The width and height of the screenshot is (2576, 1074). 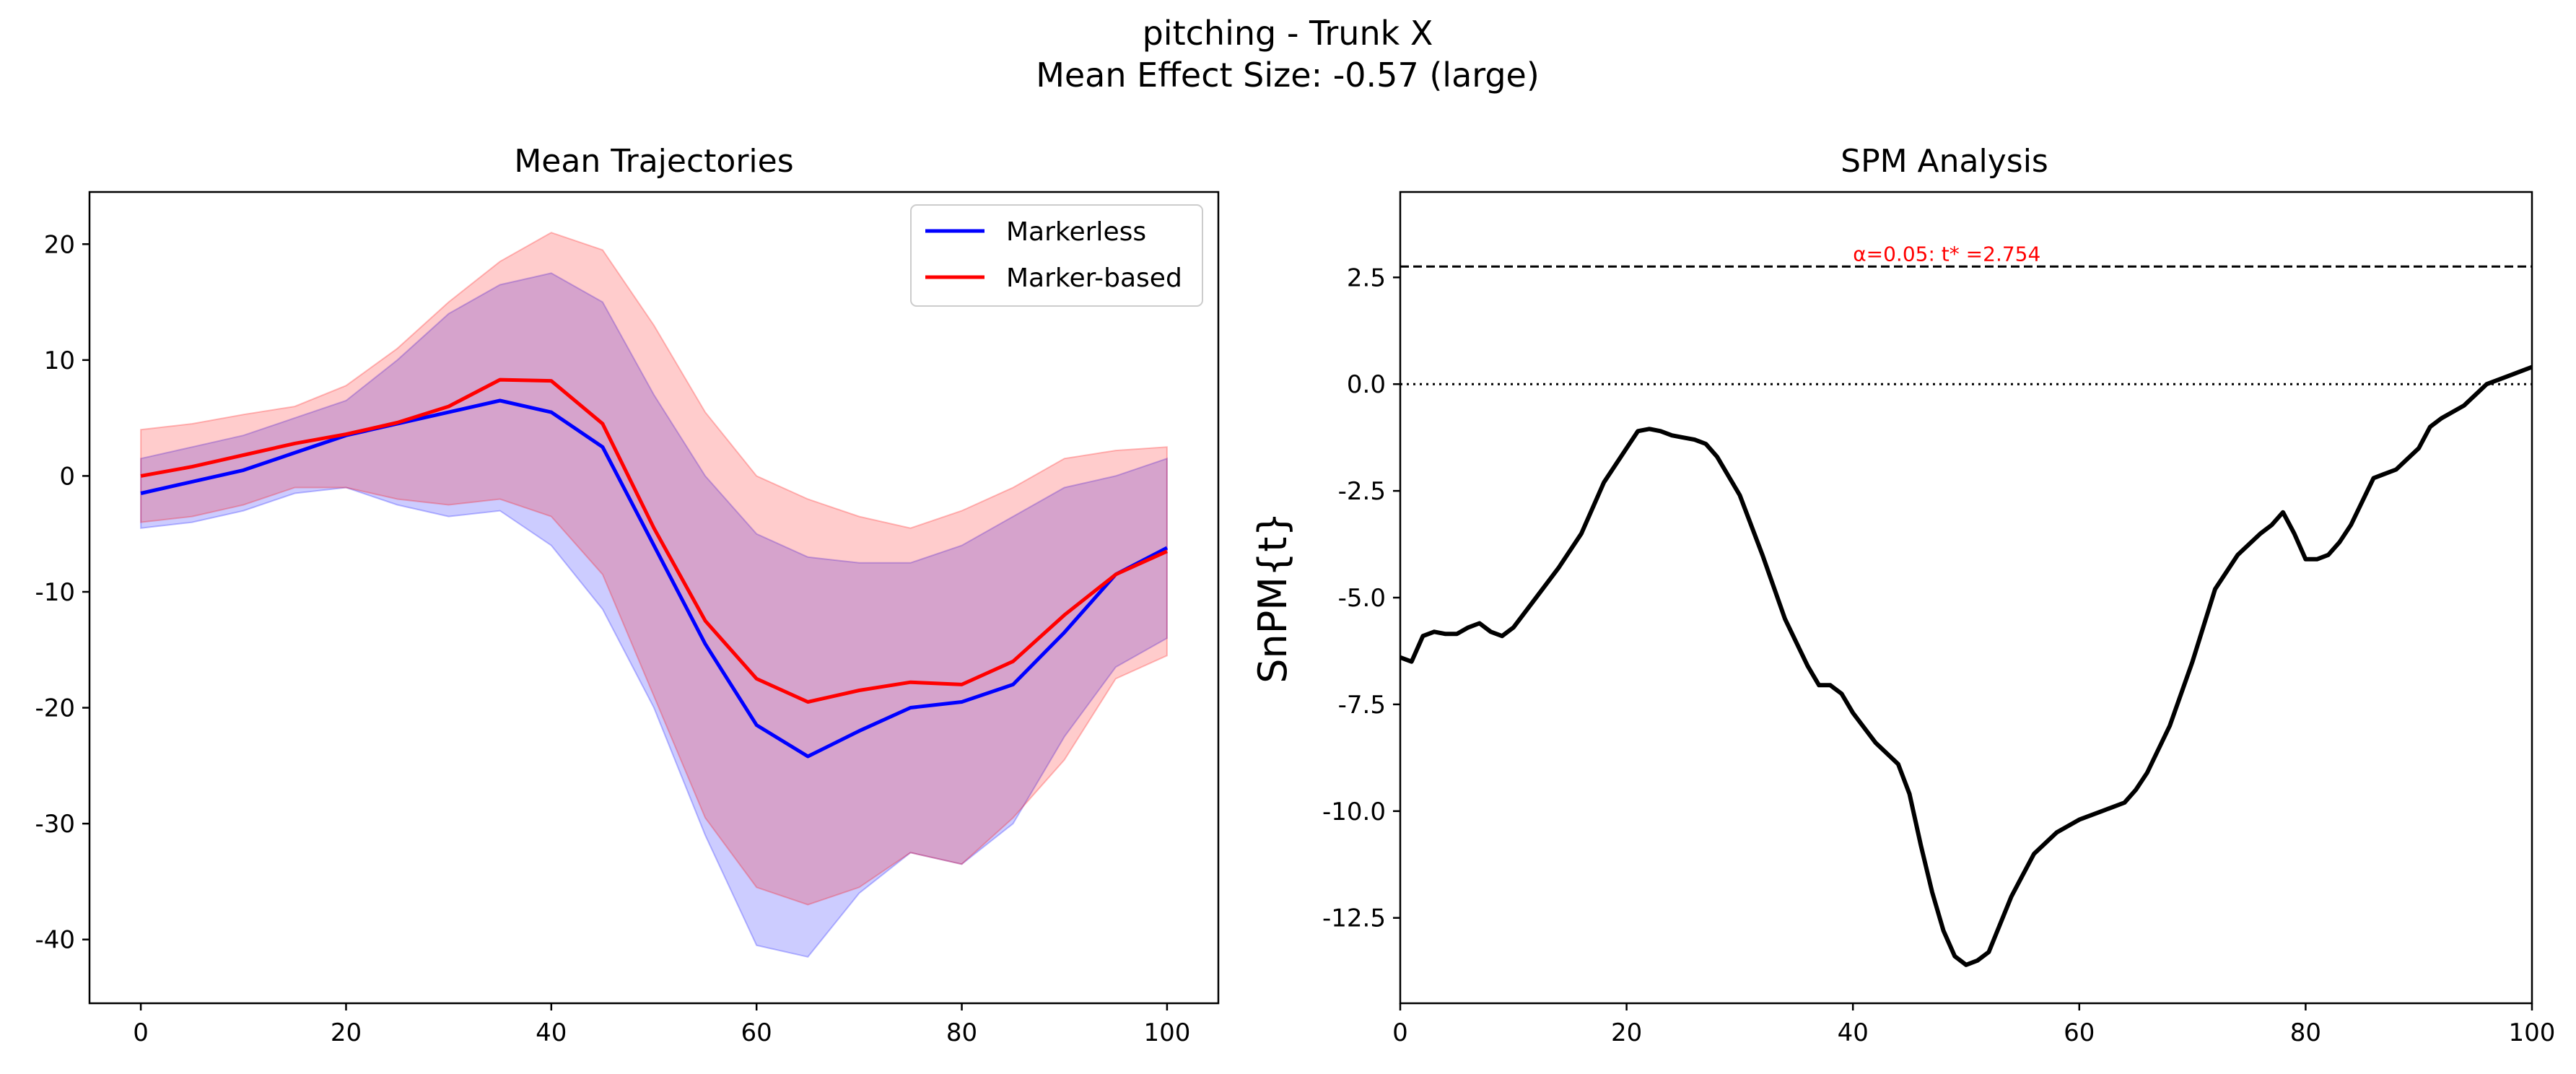 What do you see at coordinates (59, 245) in the screenshot?
I see `y-tick-label: 20` at bounding box center [59, 245].